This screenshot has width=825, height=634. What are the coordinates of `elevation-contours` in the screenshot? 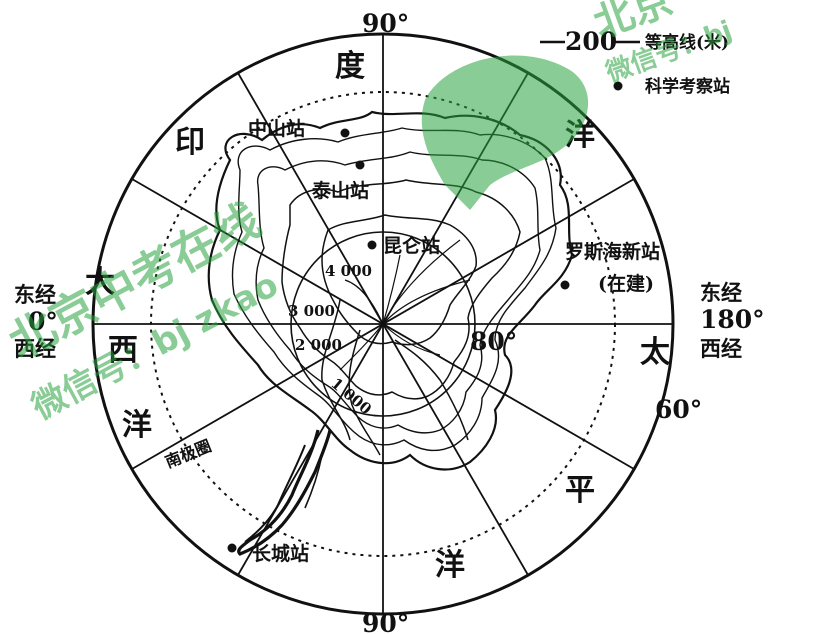 It's located at (401, 317).